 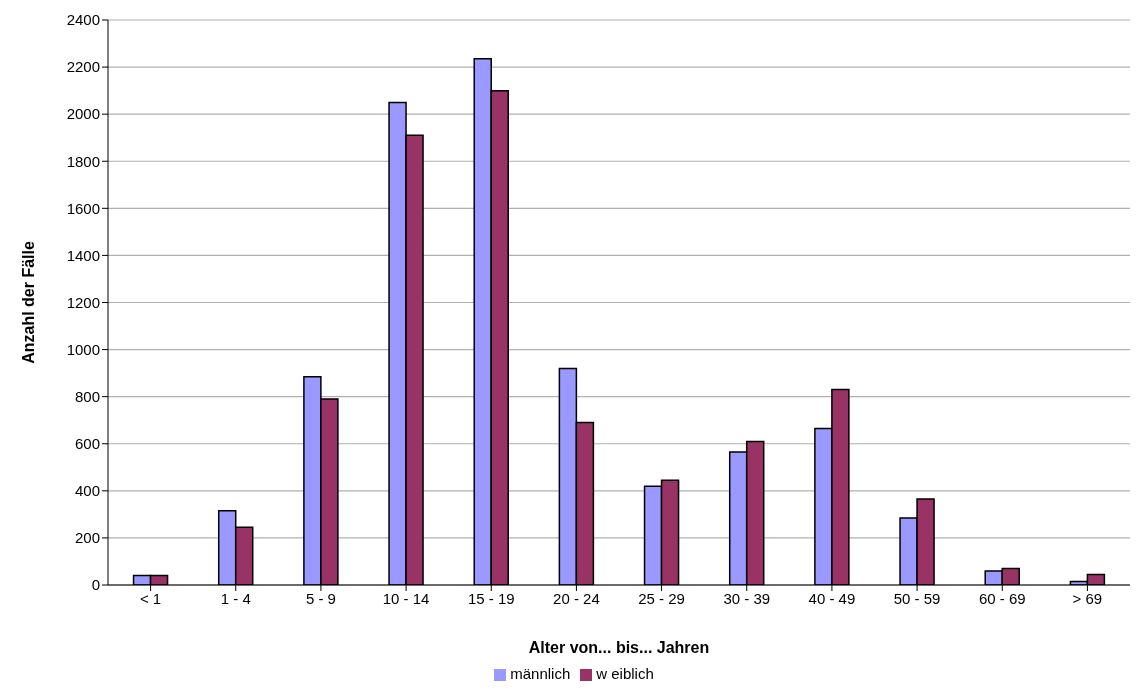 What do you see at coordinates (95, 585) in the screenshot?
I see `y-tick-label: 0` at bounding box center [95, 585].